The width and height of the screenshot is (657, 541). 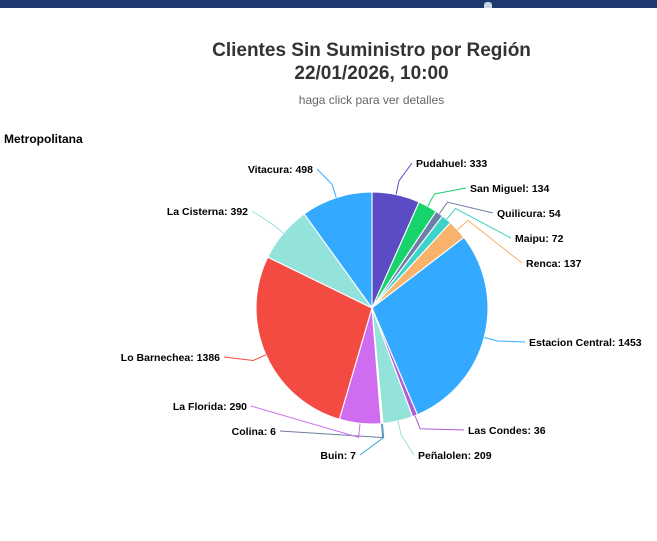 I want to click on data-label-renca: Renca: 137, so click(x=554, y=264).